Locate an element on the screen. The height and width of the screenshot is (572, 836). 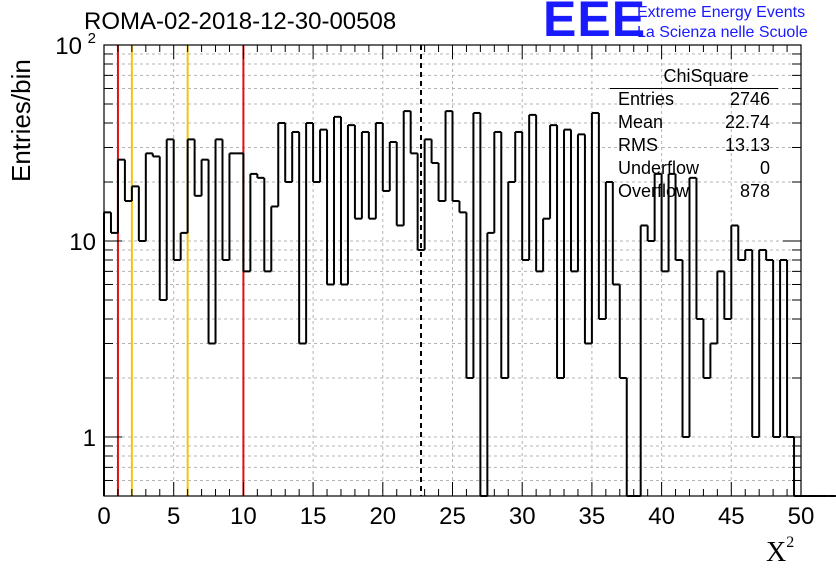
x-tick-label: 45 is located at coordinates (731, 516).